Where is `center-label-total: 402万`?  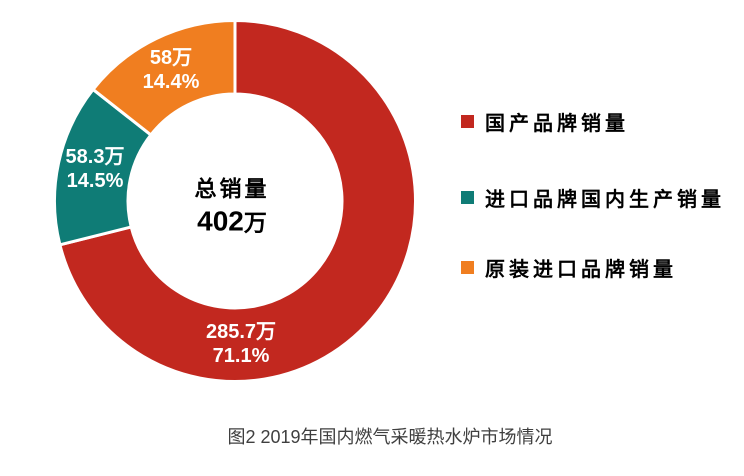 center-label-total: 402万 is located at coordinates (231, 224).